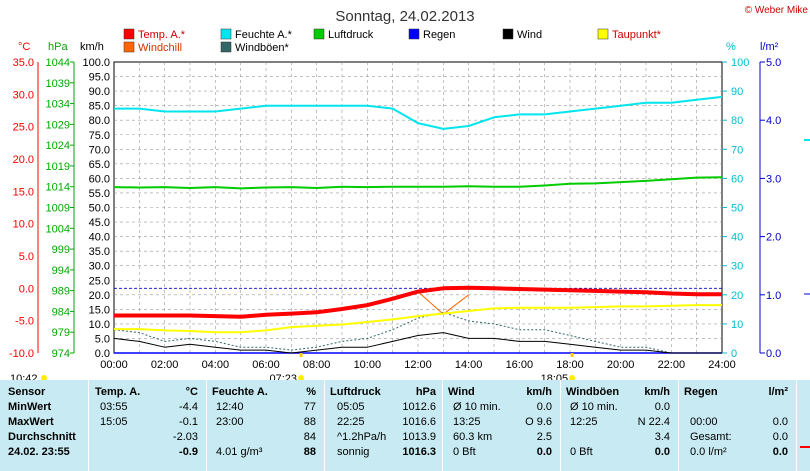 The width and height of the screenshot is (810, 471). What do you see at coordinates (467, 422) in the screenshot?
I see `wind-time: 13:25` at bounding box center [467, 422].